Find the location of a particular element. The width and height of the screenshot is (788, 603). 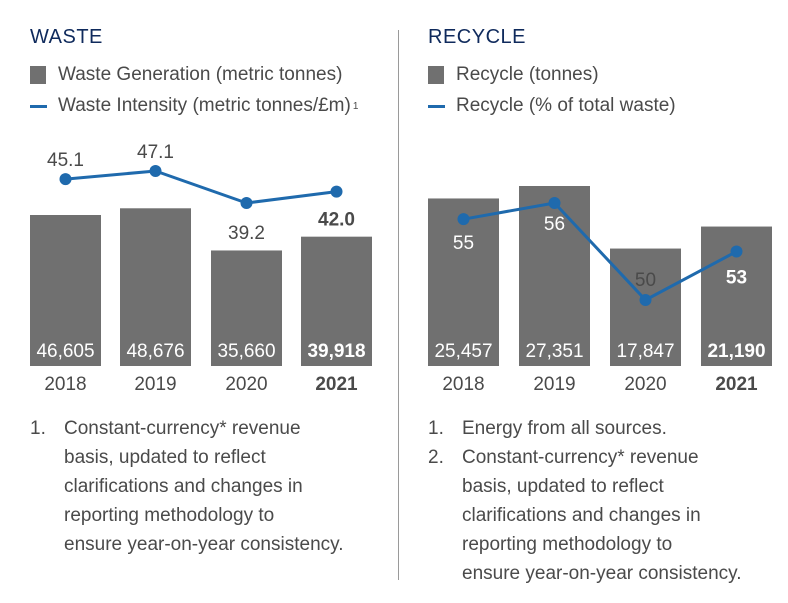

waste-legend-line-label: Waste Intensity (metric tonnes/£m) is located at coordinates (204, 105).